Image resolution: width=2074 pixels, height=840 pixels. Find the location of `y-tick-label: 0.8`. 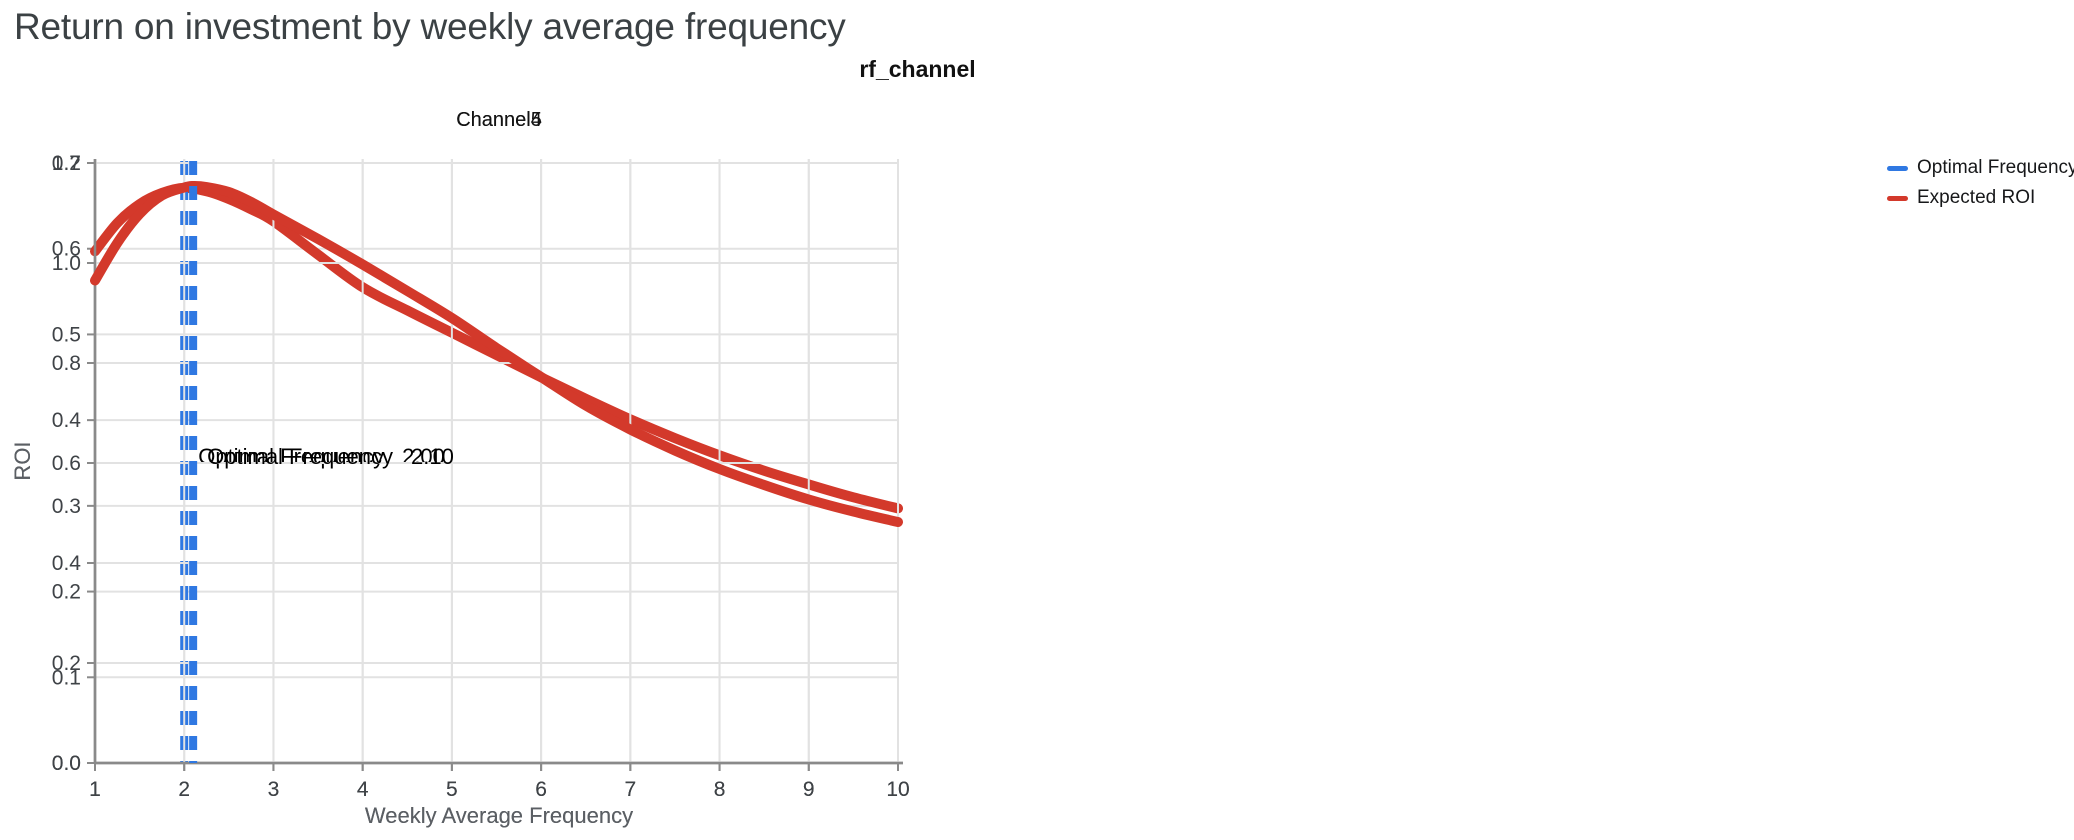

y-tick-label: 0.8 is located at coordinates (66, 363).